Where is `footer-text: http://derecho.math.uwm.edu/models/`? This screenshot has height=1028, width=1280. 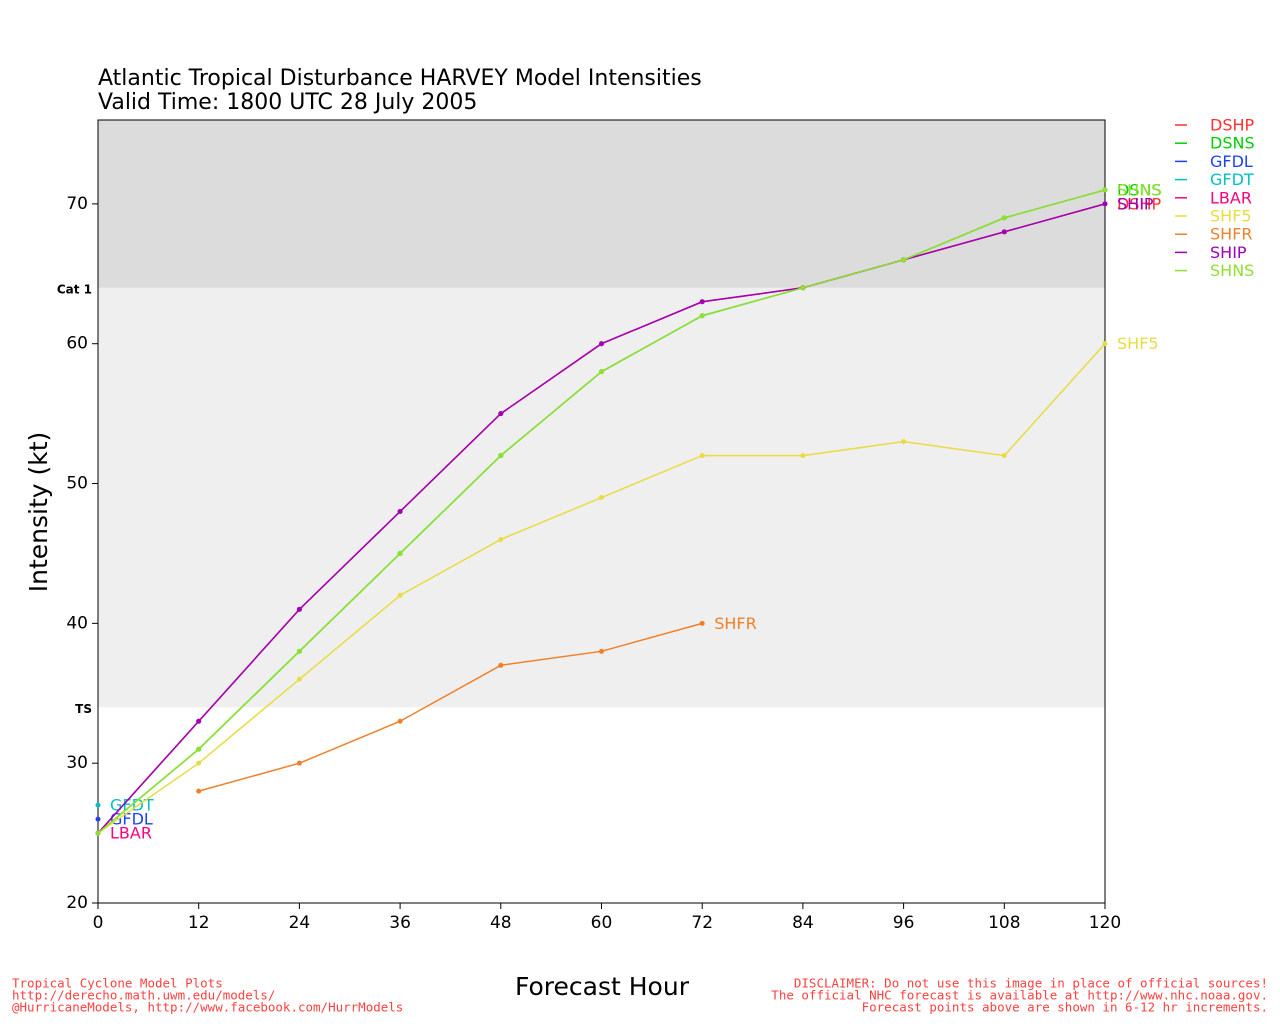
footer-text: http://derecho.math.uwm.edu/models/ is located at coordinates (143, 995).